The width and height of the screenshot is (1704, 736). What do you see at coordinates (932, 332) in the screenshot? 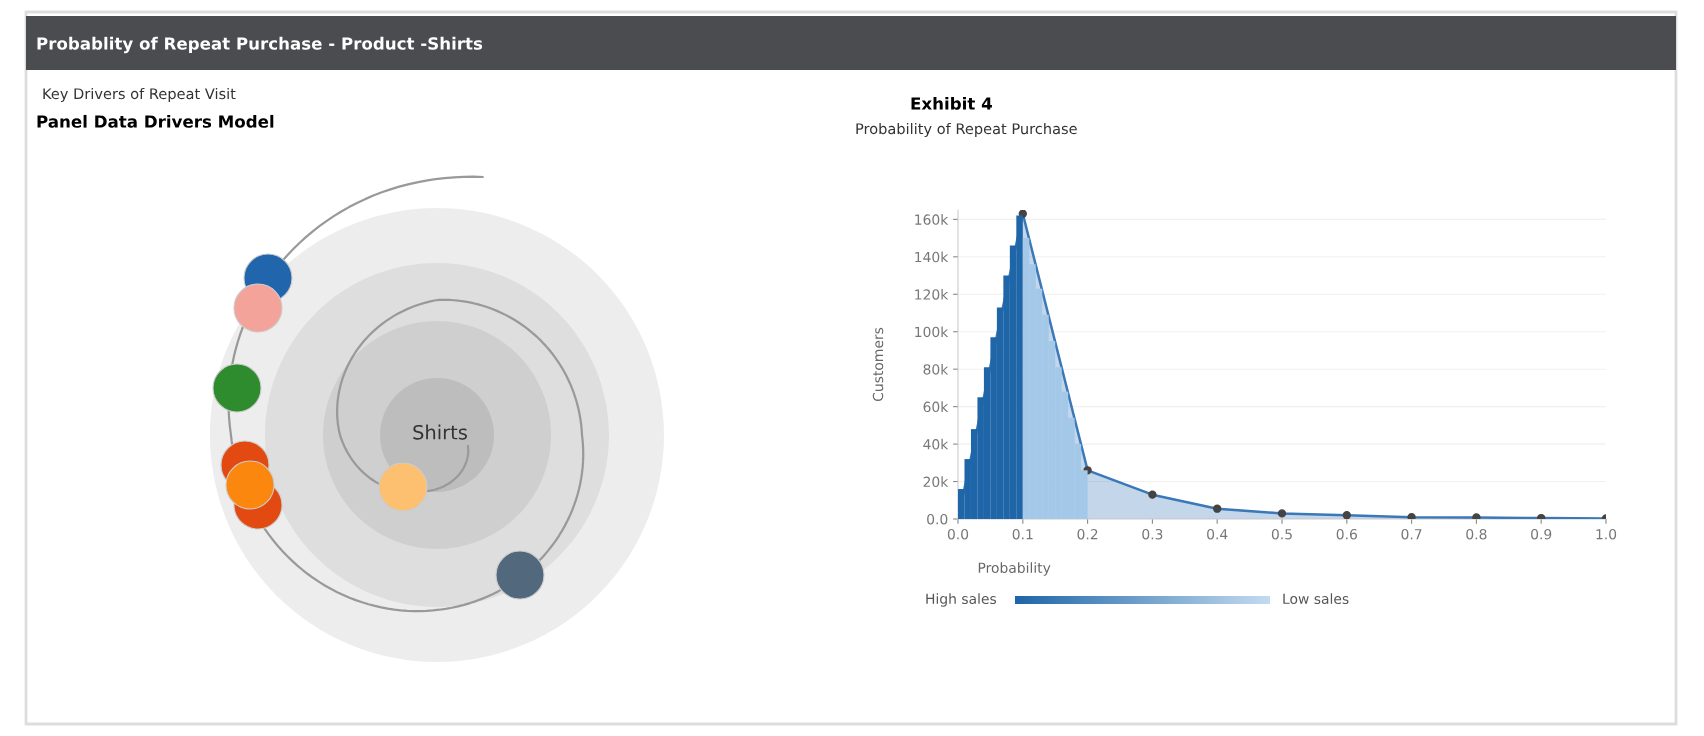
I see `y-tick-label: 100k` at bounding box center [932, 332].